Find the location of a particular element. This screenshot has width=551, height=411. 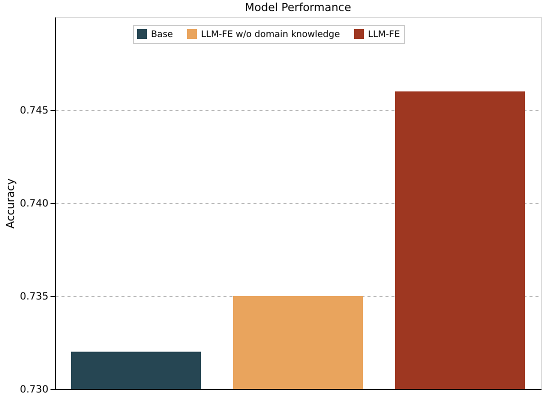

y-tick-label: 0.745 is located at coordinates (34, 111).